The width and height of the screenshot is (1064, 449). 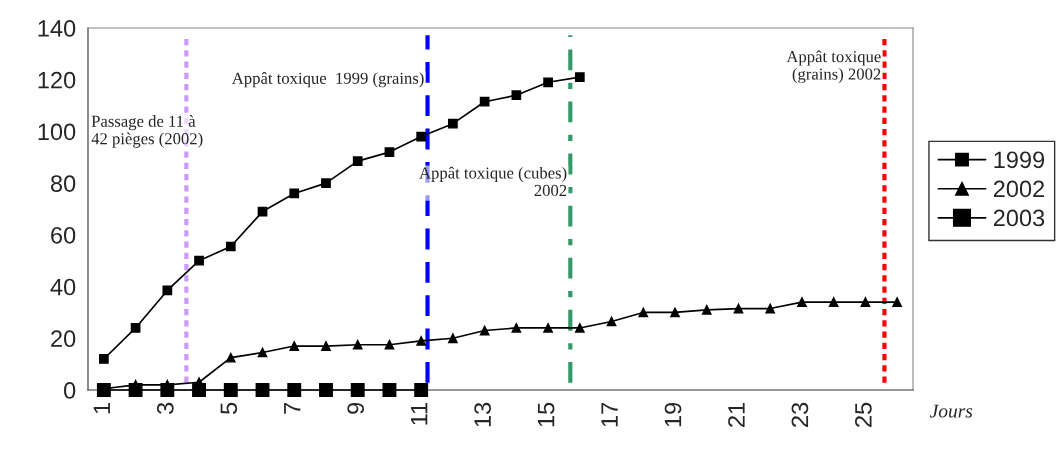 I want to click on legend-label: 2002, so click(x=1019, y=189).